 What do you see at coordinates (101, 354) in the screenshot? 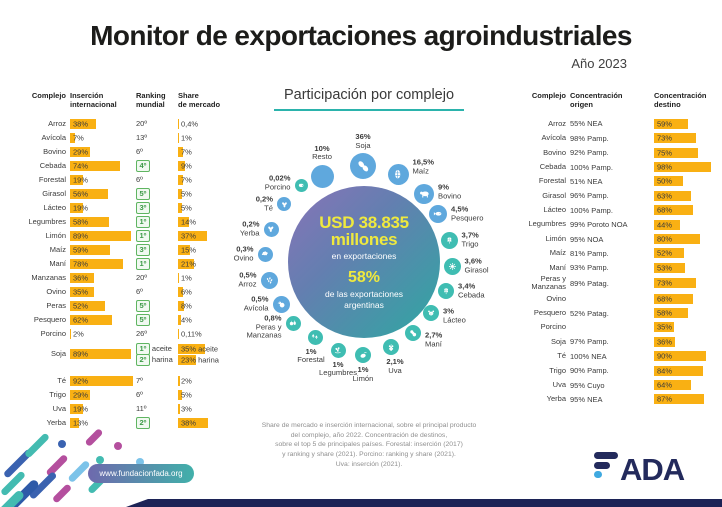
I see `insercion-cell: 89%` at bounding box center [101, 354].